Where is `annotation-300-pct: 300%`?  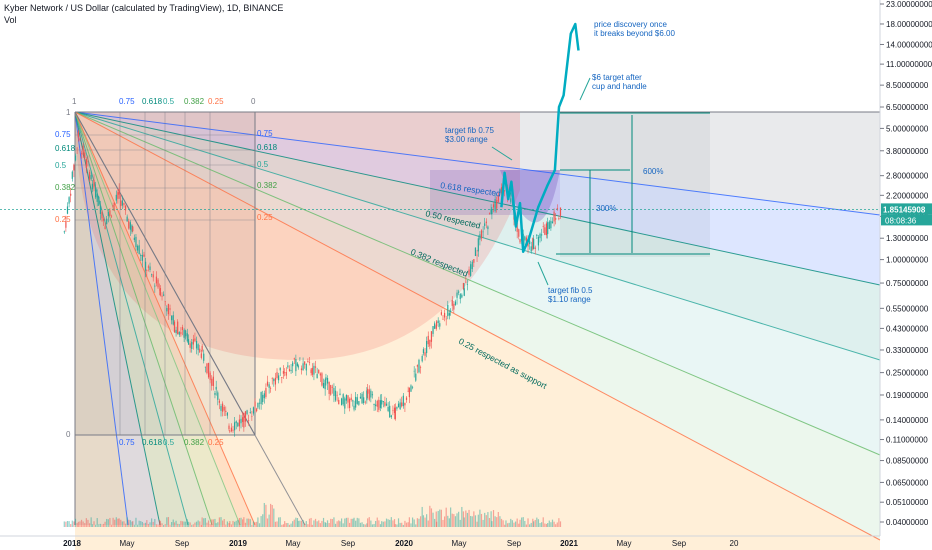
annotation-300-pct: 300% is located at coordinates (606, 208).